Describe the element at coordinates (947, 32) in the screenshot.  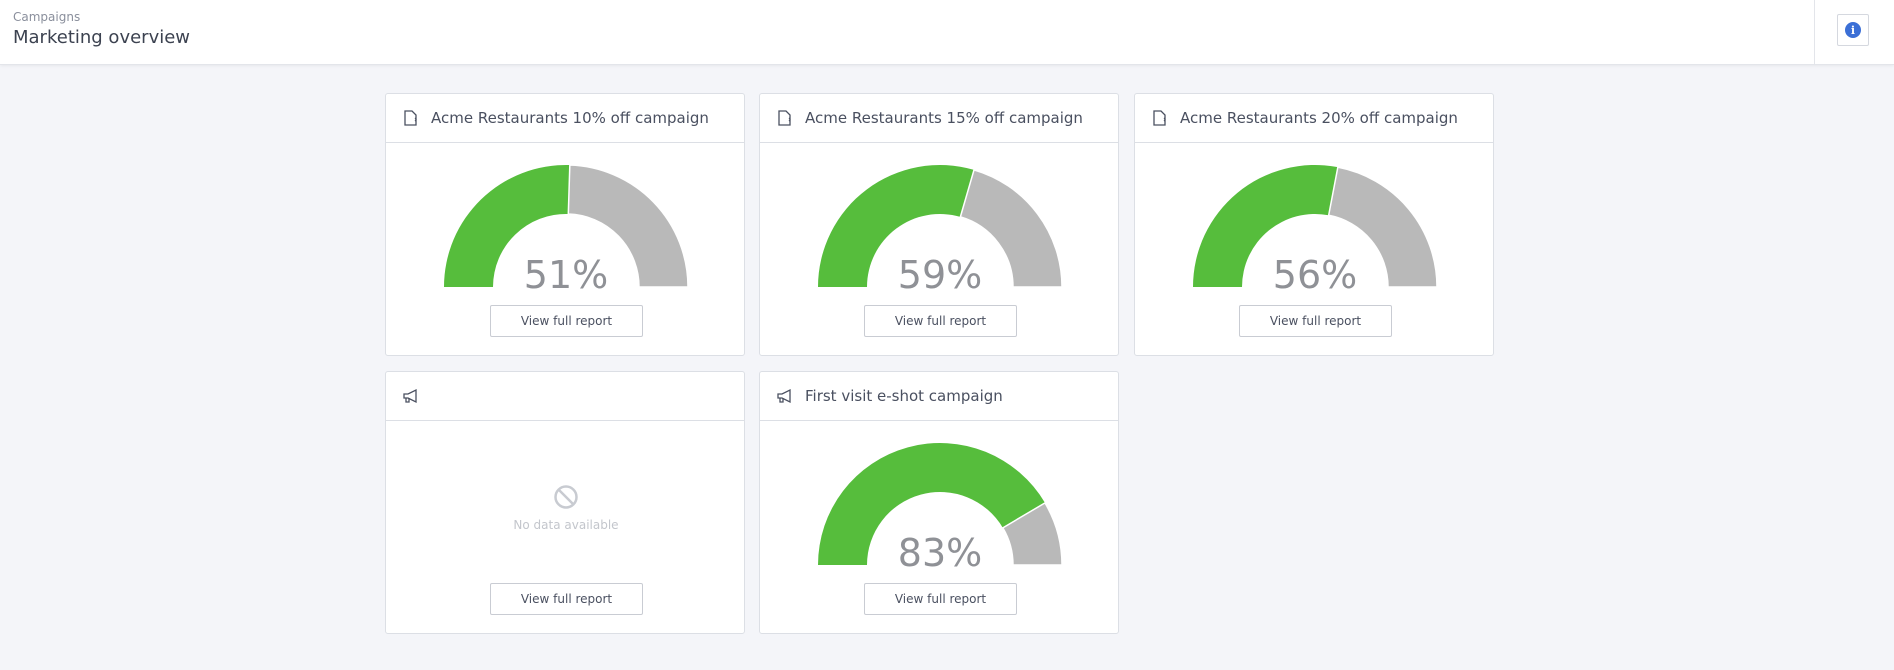
I see `page-header: Campaigns Marketing overview i` at that location.